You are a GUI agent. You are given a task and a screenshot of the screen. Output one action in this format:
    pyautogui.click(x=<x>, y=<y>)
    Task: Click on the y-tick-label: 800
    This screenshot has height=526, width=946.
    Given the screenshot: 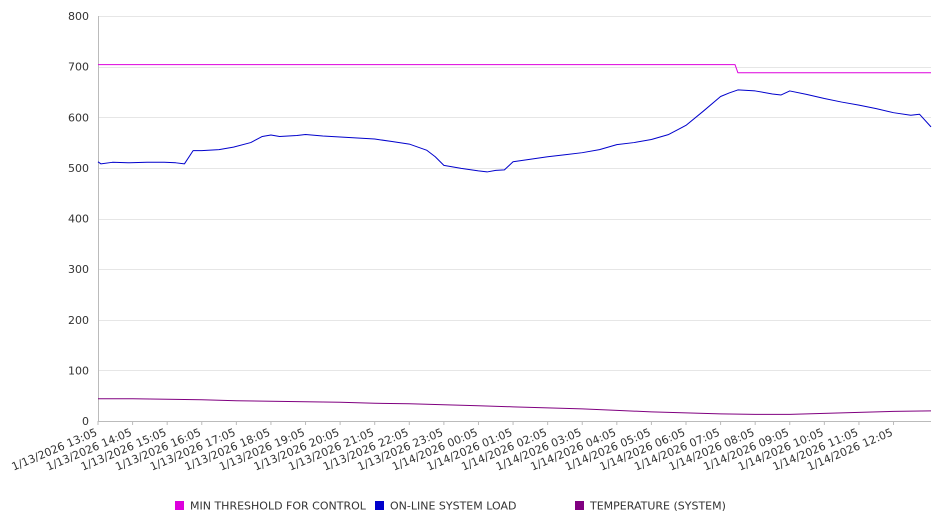 What is the action you would take?
    pyautogui.click(x=78, y=16)
    